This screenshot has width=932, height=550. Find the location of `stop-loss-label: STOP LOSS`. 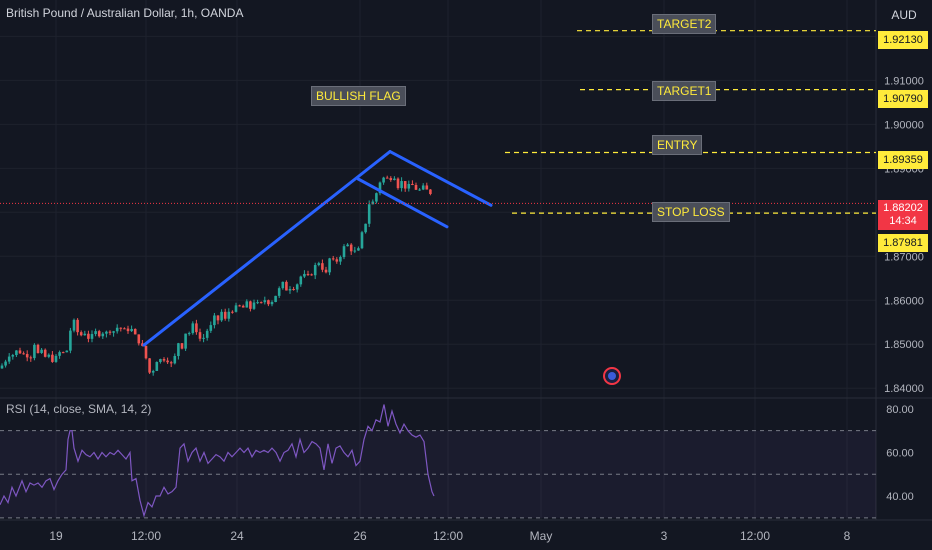

stop-loss-label: STOP LOSS is located at coordinates (691, 212).